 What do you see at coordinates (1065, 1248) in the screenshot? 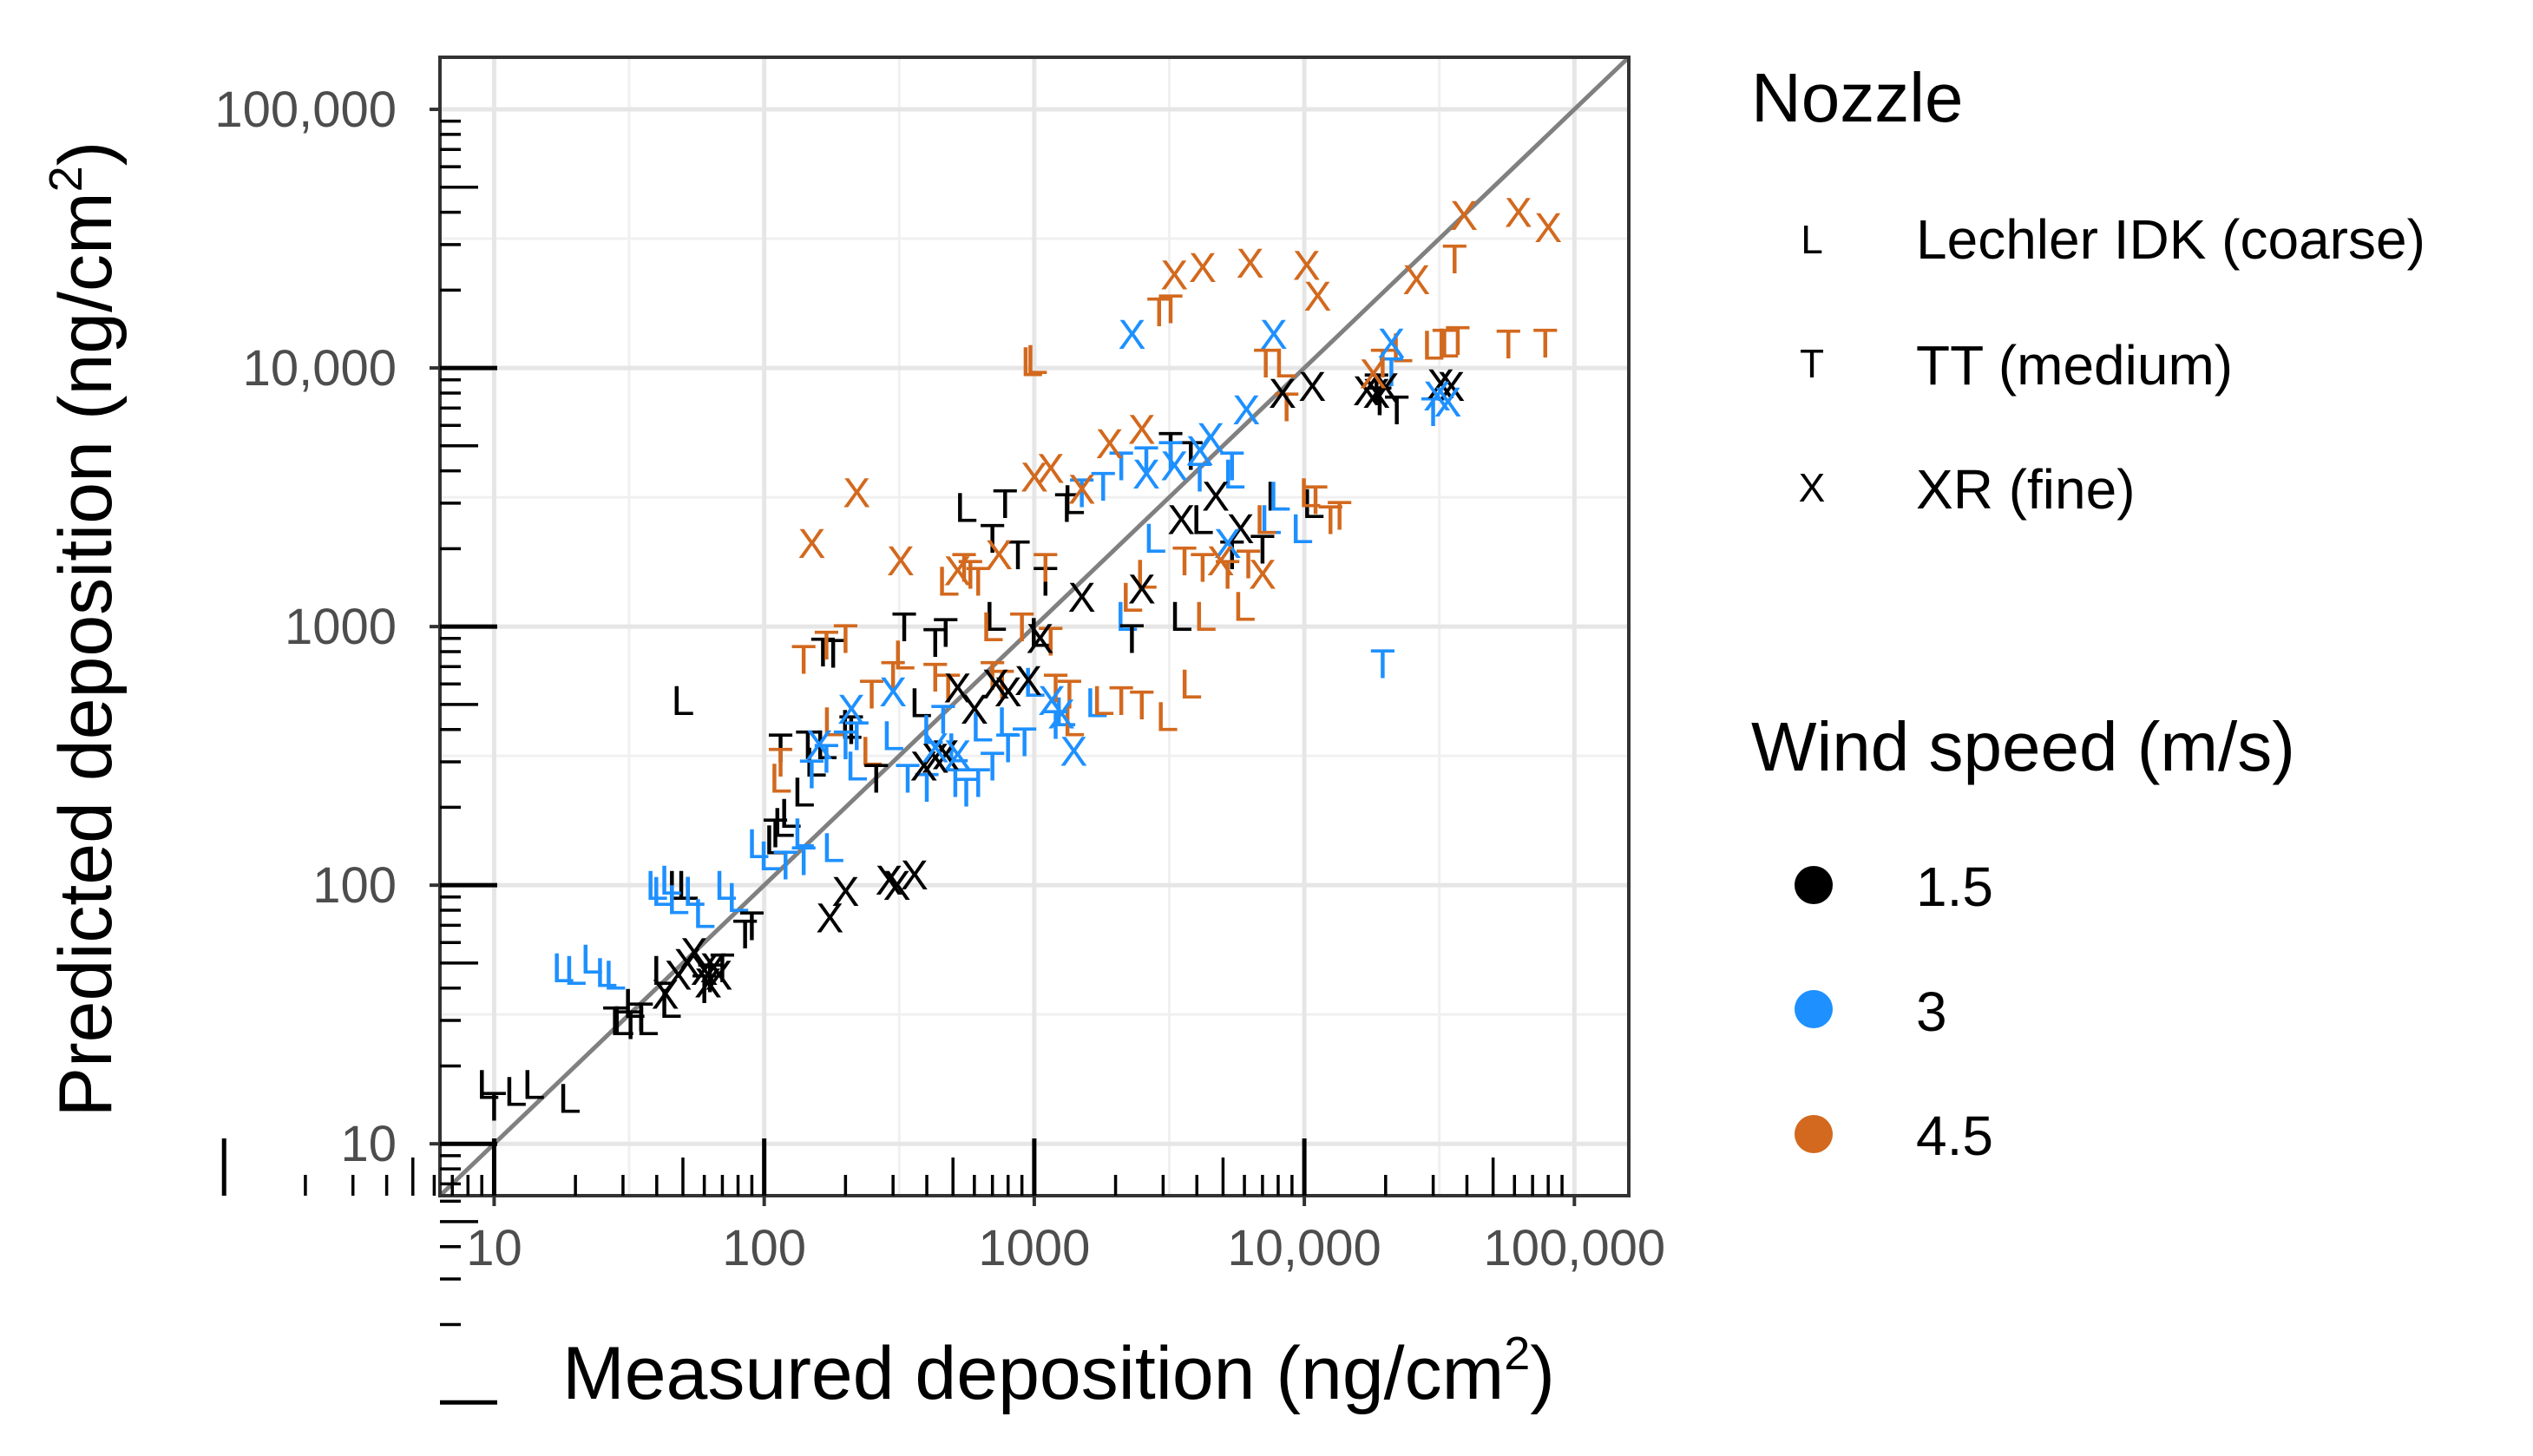
I see `x-tick-labels: 10 100 1000 10,000 100,000` at bounding box center [1065, 1248].